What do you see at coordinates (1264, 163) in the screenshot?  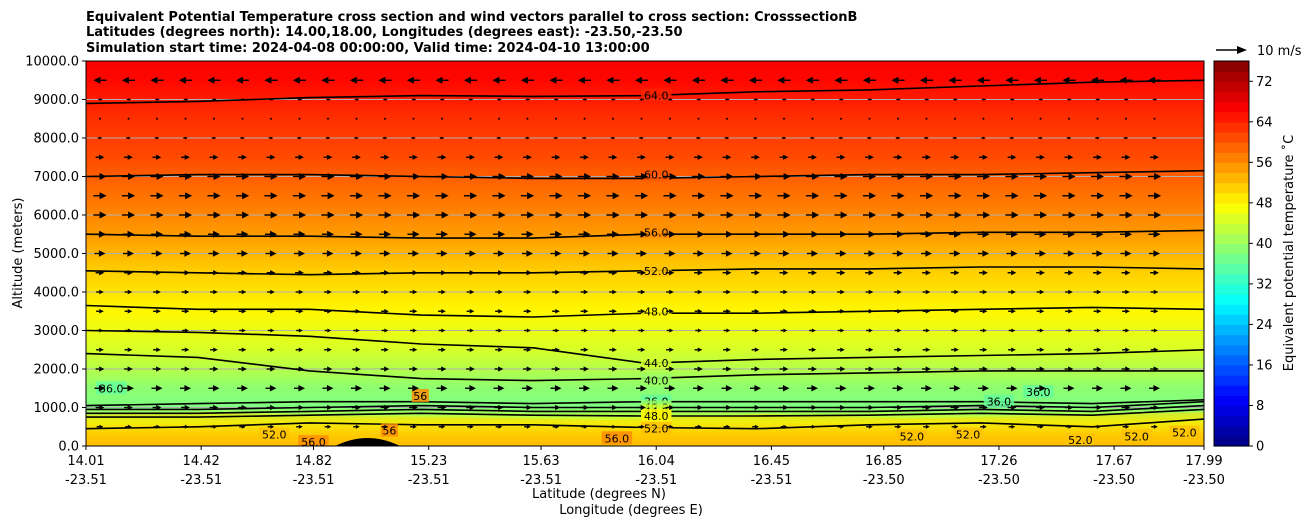 I see `colorbar-tick-label: 56` at bounding box center [1264, 163].